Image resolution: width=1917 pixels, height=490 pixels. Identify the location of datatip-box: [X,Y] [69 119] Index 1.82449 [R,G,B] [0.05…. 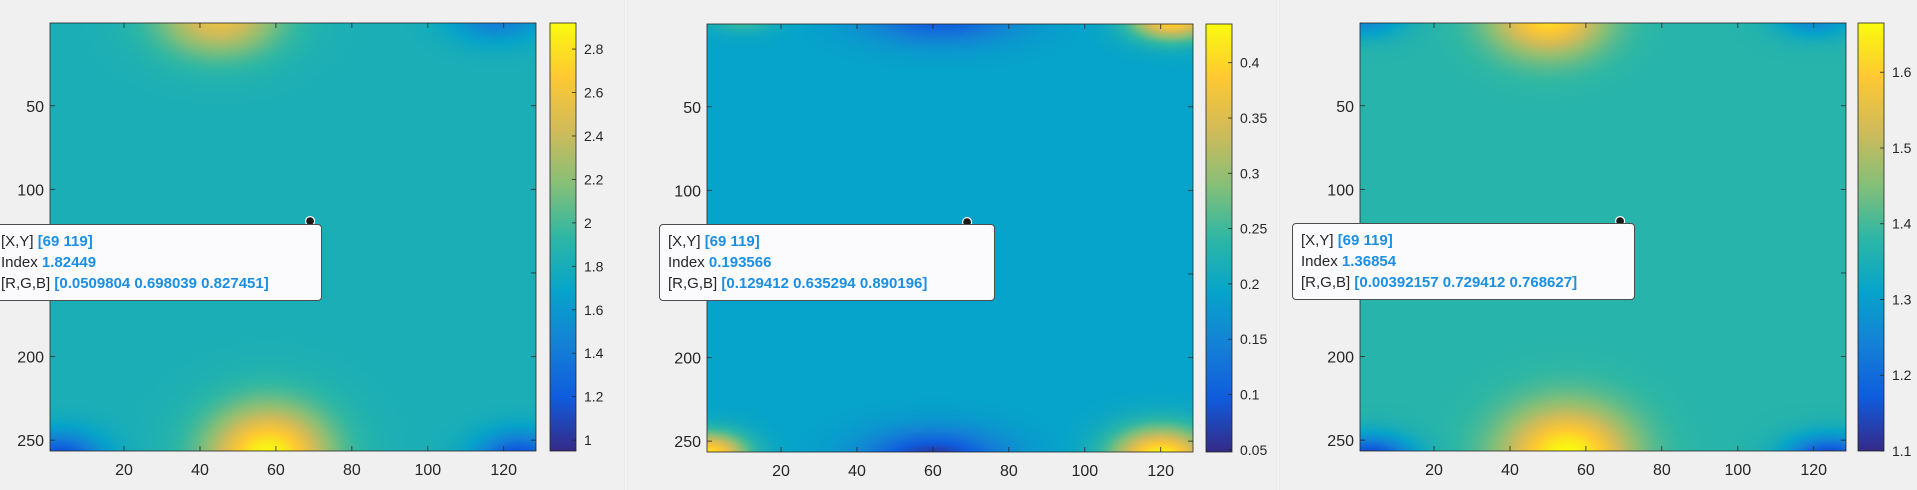
(161, 262).